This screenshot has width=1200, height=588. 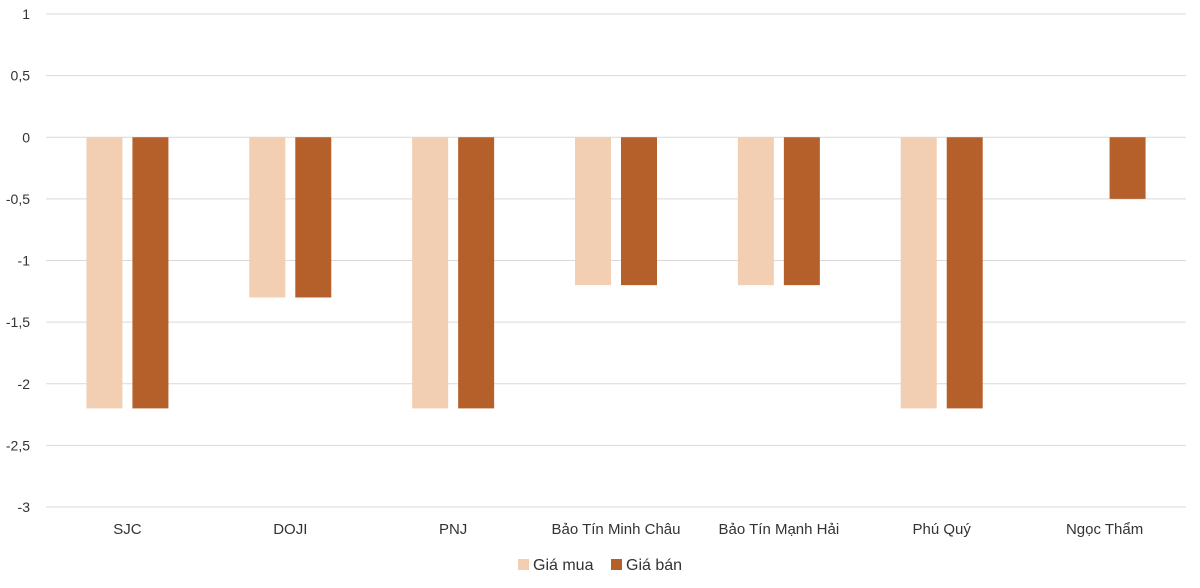 I want to click on x-category-label: DOJI, so click(x=290, y=529).